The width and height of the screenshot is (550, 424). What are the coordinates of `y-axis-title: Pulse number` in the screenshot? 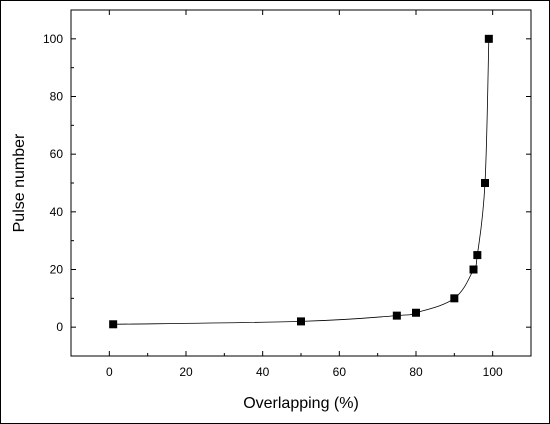 It's located at (19, 182).